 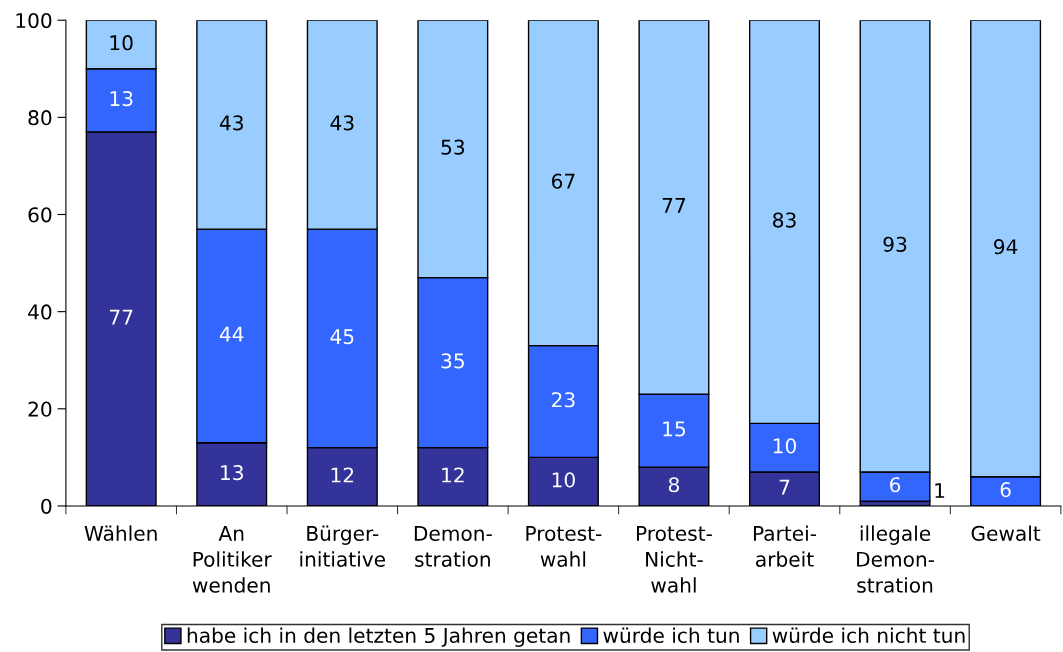 What do you see at coordinates (1006, 247) in the screenshot?
I see `data-label: 94` at bounding box center [1006, 247].